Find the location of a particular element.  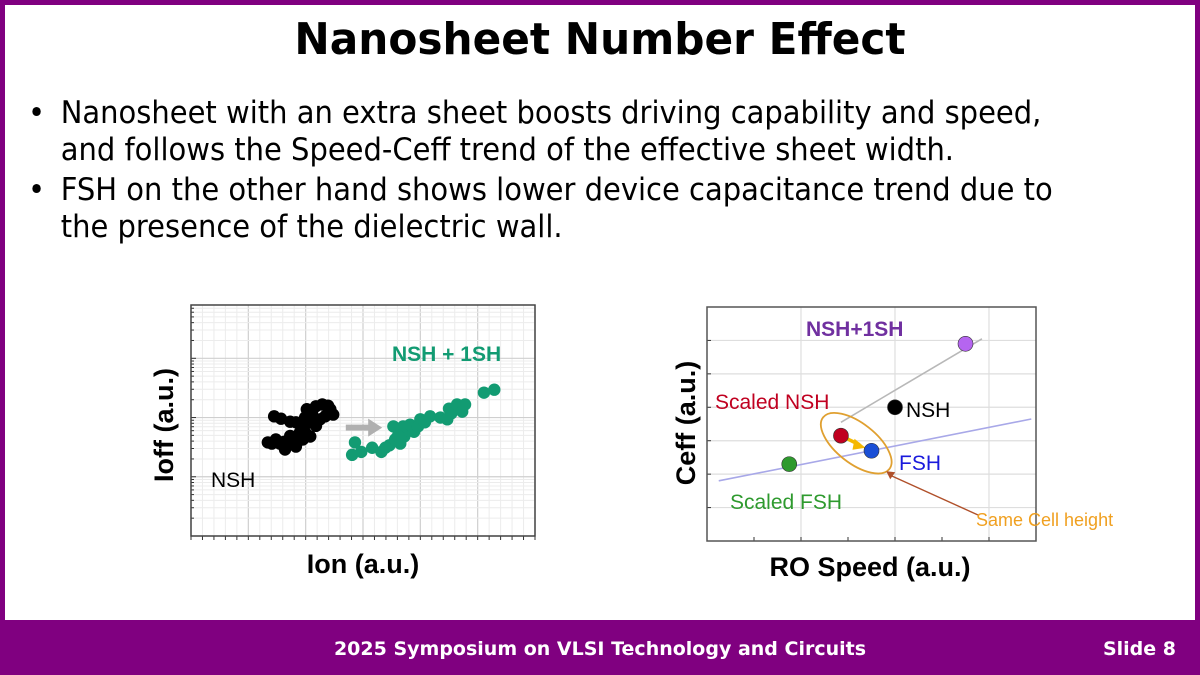

scaled-fsh-point is located at coordinates (789, 464).